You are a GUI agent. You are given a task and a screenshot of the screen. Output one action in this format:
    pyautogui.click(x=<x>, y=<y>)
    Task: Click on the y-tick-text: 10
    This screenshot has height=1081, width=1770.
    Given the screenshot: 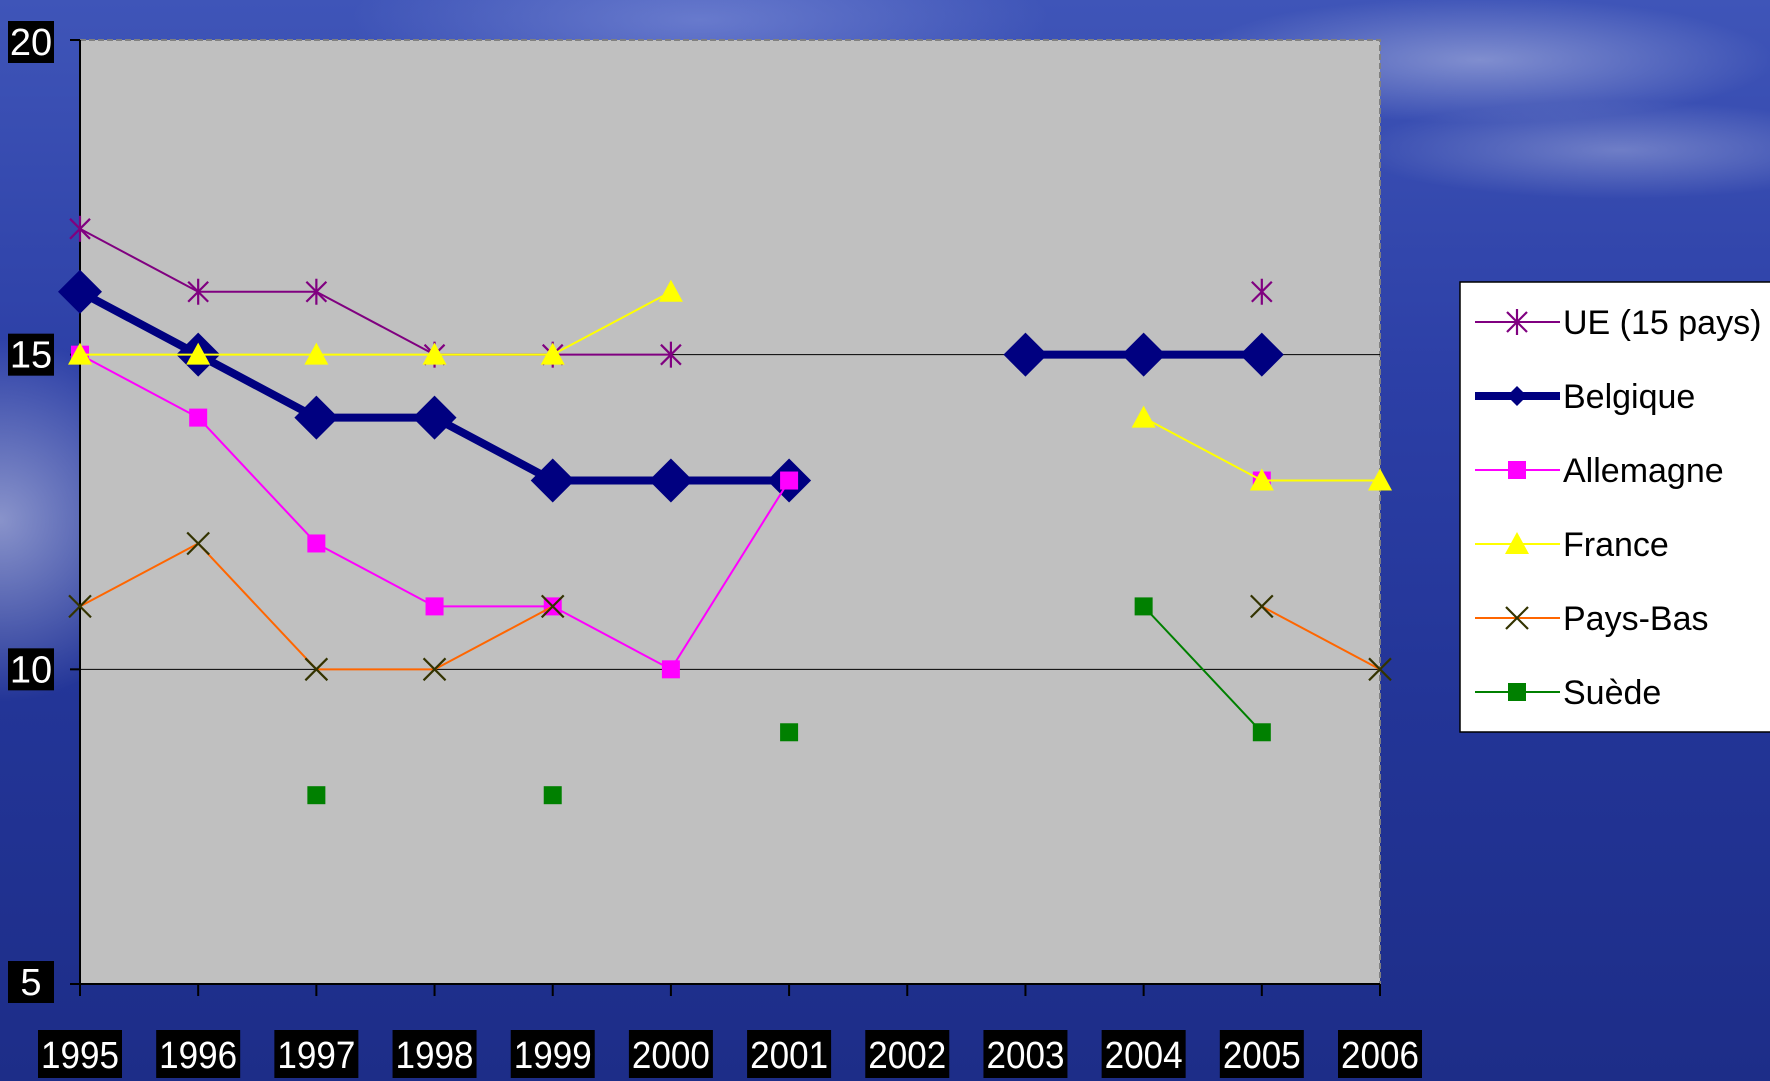 What is the action you would take?
    pyautogui.click(x=31, y=670)
    